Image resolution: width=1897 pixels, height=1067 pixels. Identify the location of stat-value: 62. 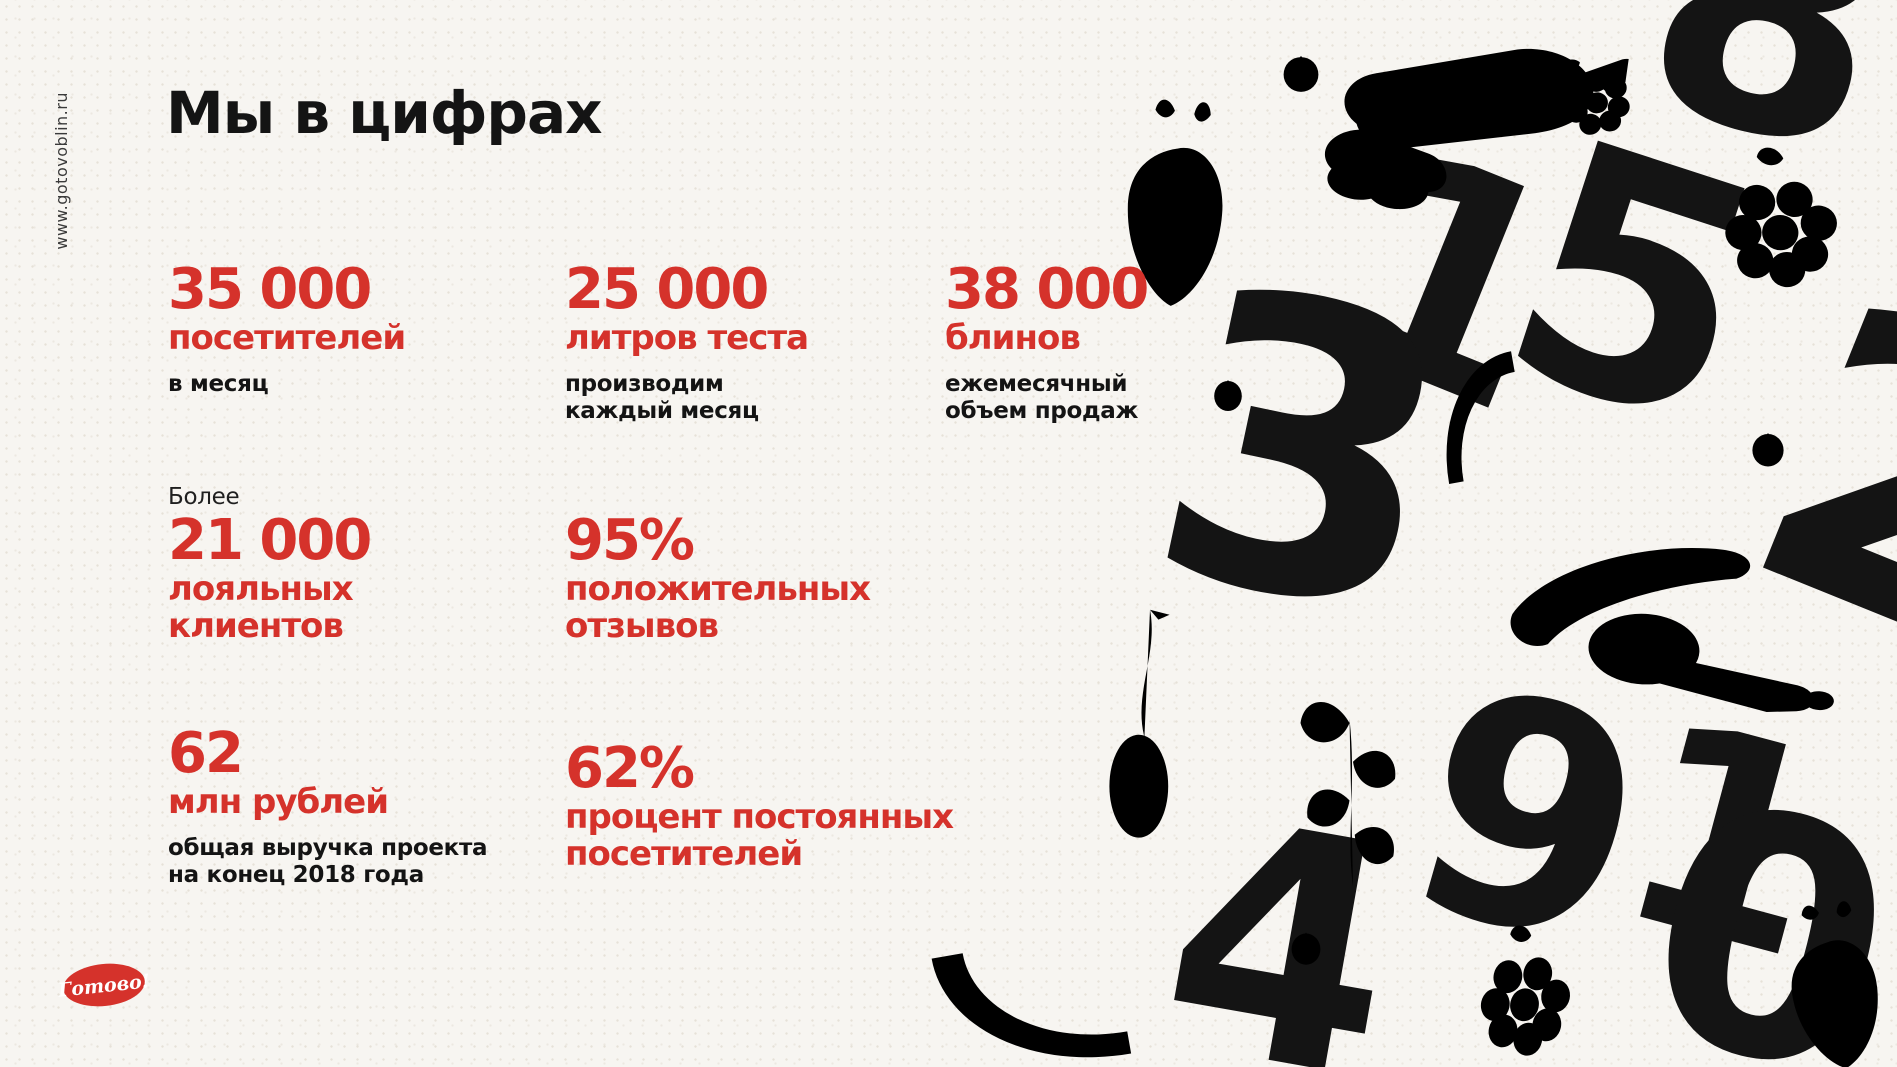
(206, 753).